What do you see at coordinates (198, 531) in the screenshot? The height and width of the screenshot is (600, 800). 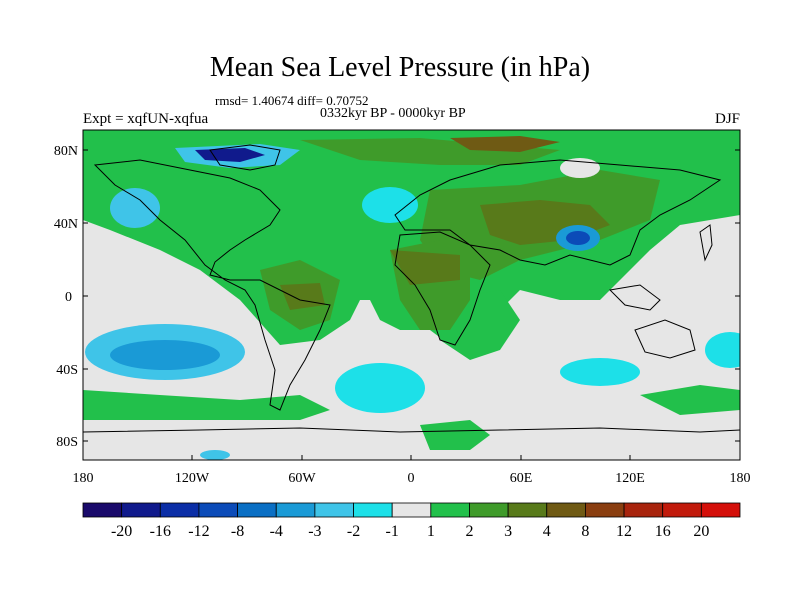 I see `colorbar-label: -12` at bounding box center [198, 531].